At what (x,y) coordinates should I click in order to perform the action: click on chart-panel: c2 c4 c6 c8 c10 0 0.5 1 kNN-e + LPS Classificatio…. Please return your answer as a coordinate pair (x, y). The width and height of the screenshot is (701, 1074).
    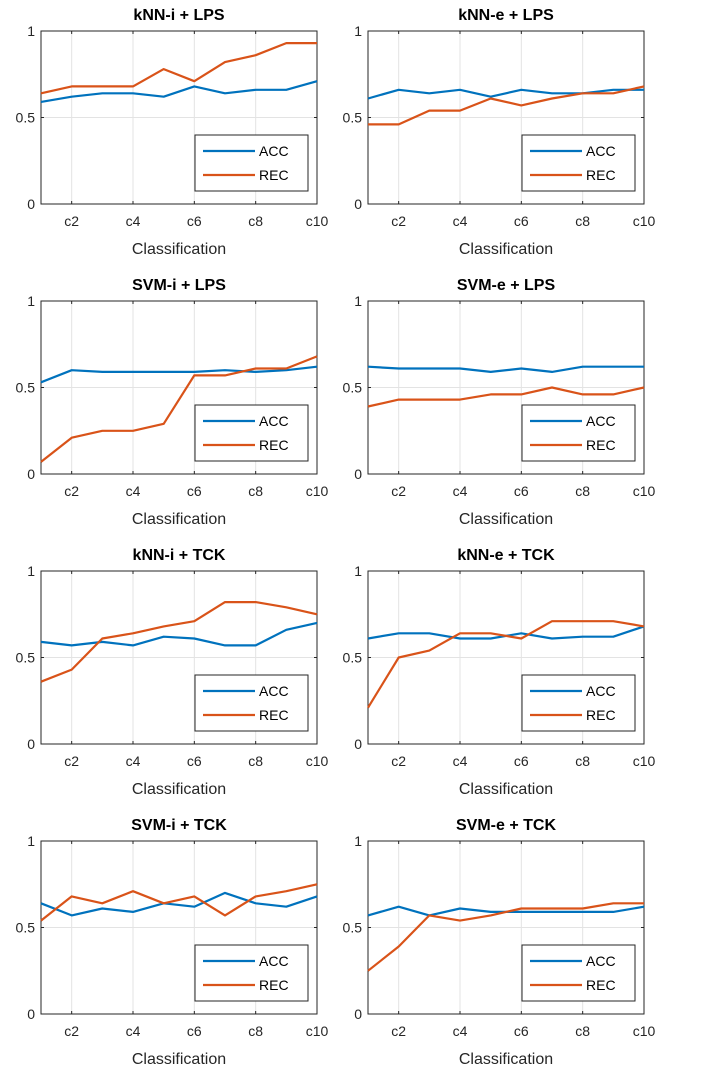
    Looking at the image, I should click on (499, 132).